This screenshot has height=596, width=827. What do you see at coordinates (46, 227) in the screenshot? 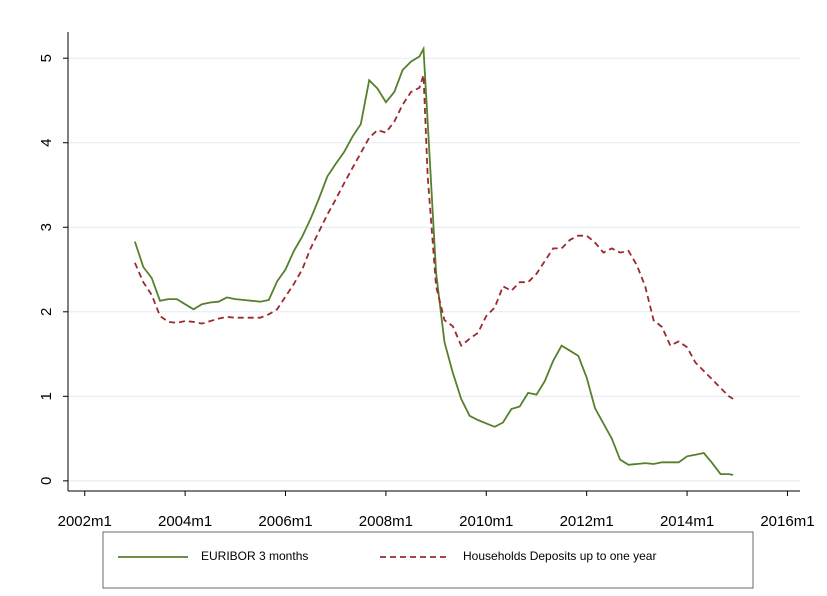
I see `y-tick-label: 3` at bounding box center [46, 227].